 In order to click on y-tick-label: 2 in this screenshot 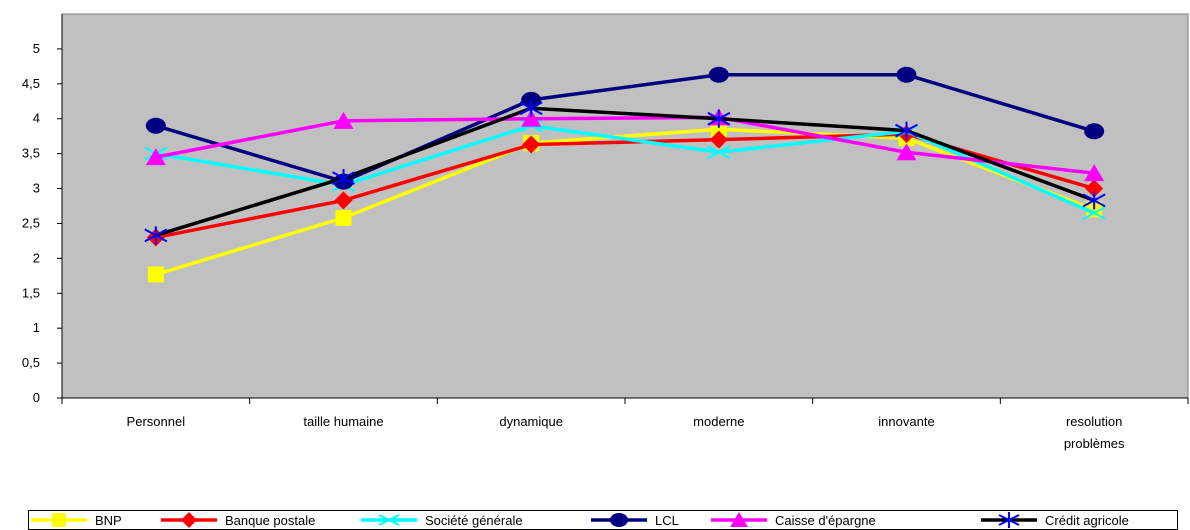, I will do `click(36, 257)`.